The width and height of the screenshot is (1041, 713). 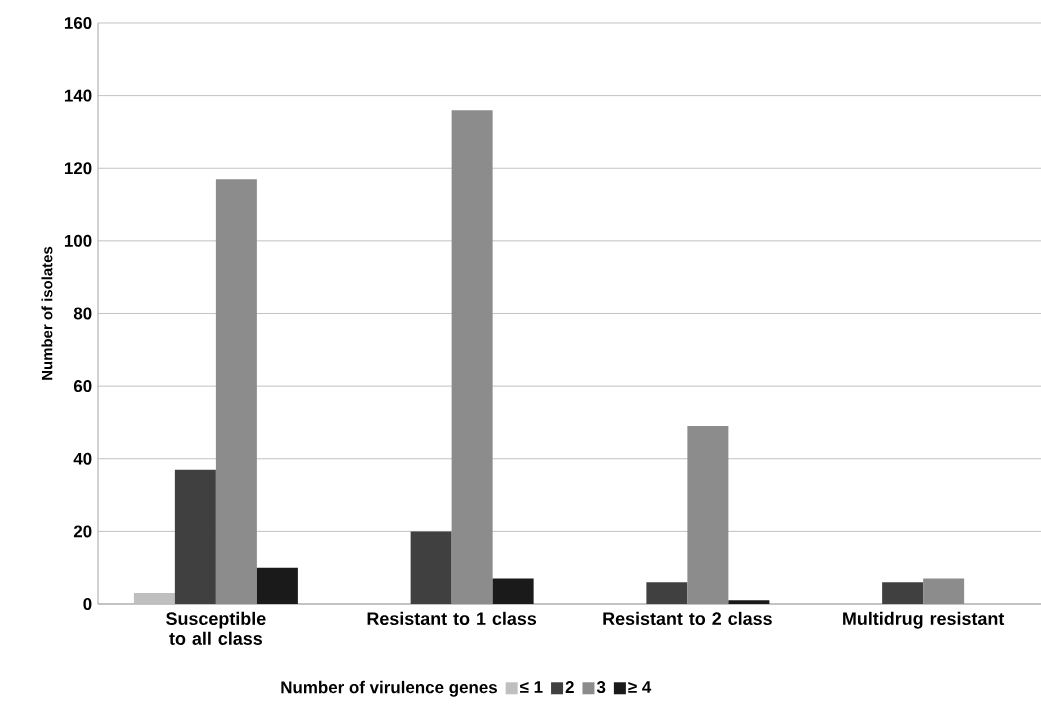 I want to click on x-tick-label: Multidrug resistant, so click(x=924, y=620).